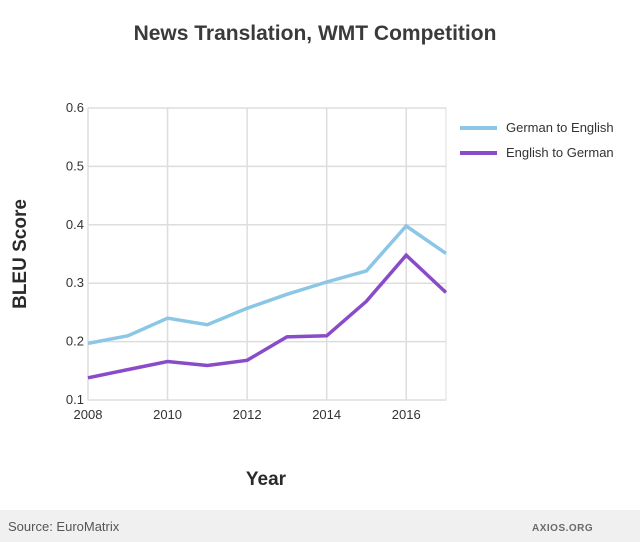 The width and height of the screenshot is (640, 542). I want to click on series-line-english-to-german, so click(267, 316).